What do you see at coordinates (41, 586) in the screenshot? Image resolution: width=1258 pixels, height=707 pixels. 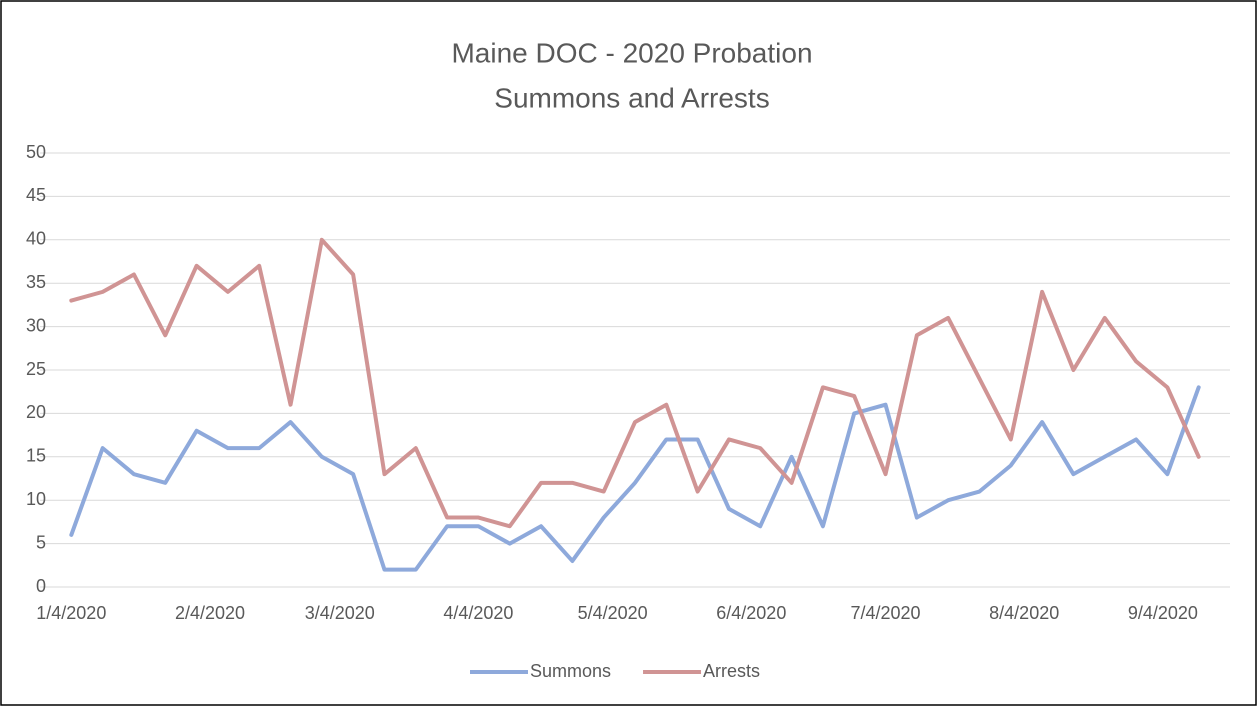 I see `y-tick-label: 0` at bounding box center [41, 586].